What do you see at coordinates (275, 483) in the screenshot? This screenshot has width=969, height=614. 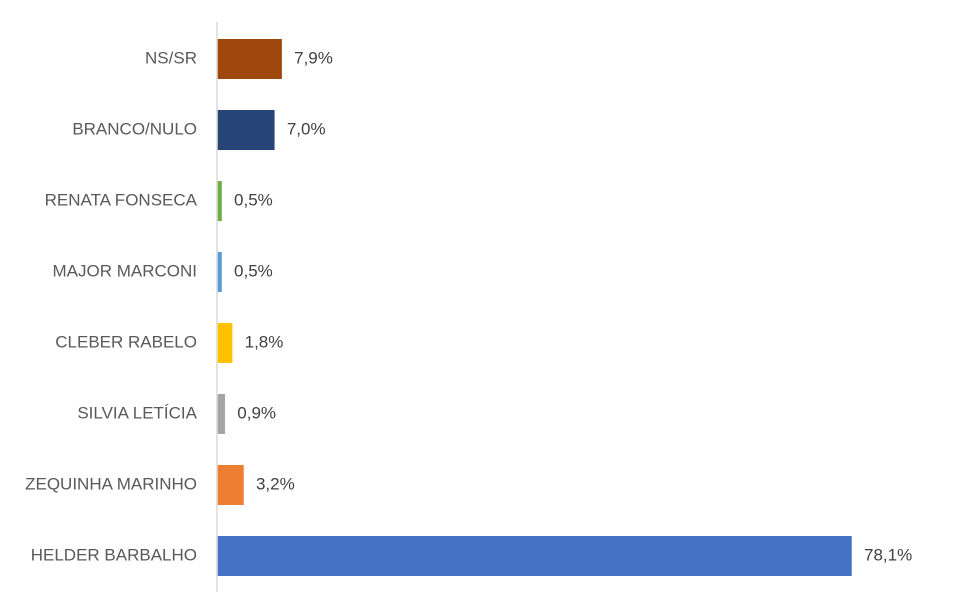 I see `data-label: 3,2%` at bounding box center [275, 483].